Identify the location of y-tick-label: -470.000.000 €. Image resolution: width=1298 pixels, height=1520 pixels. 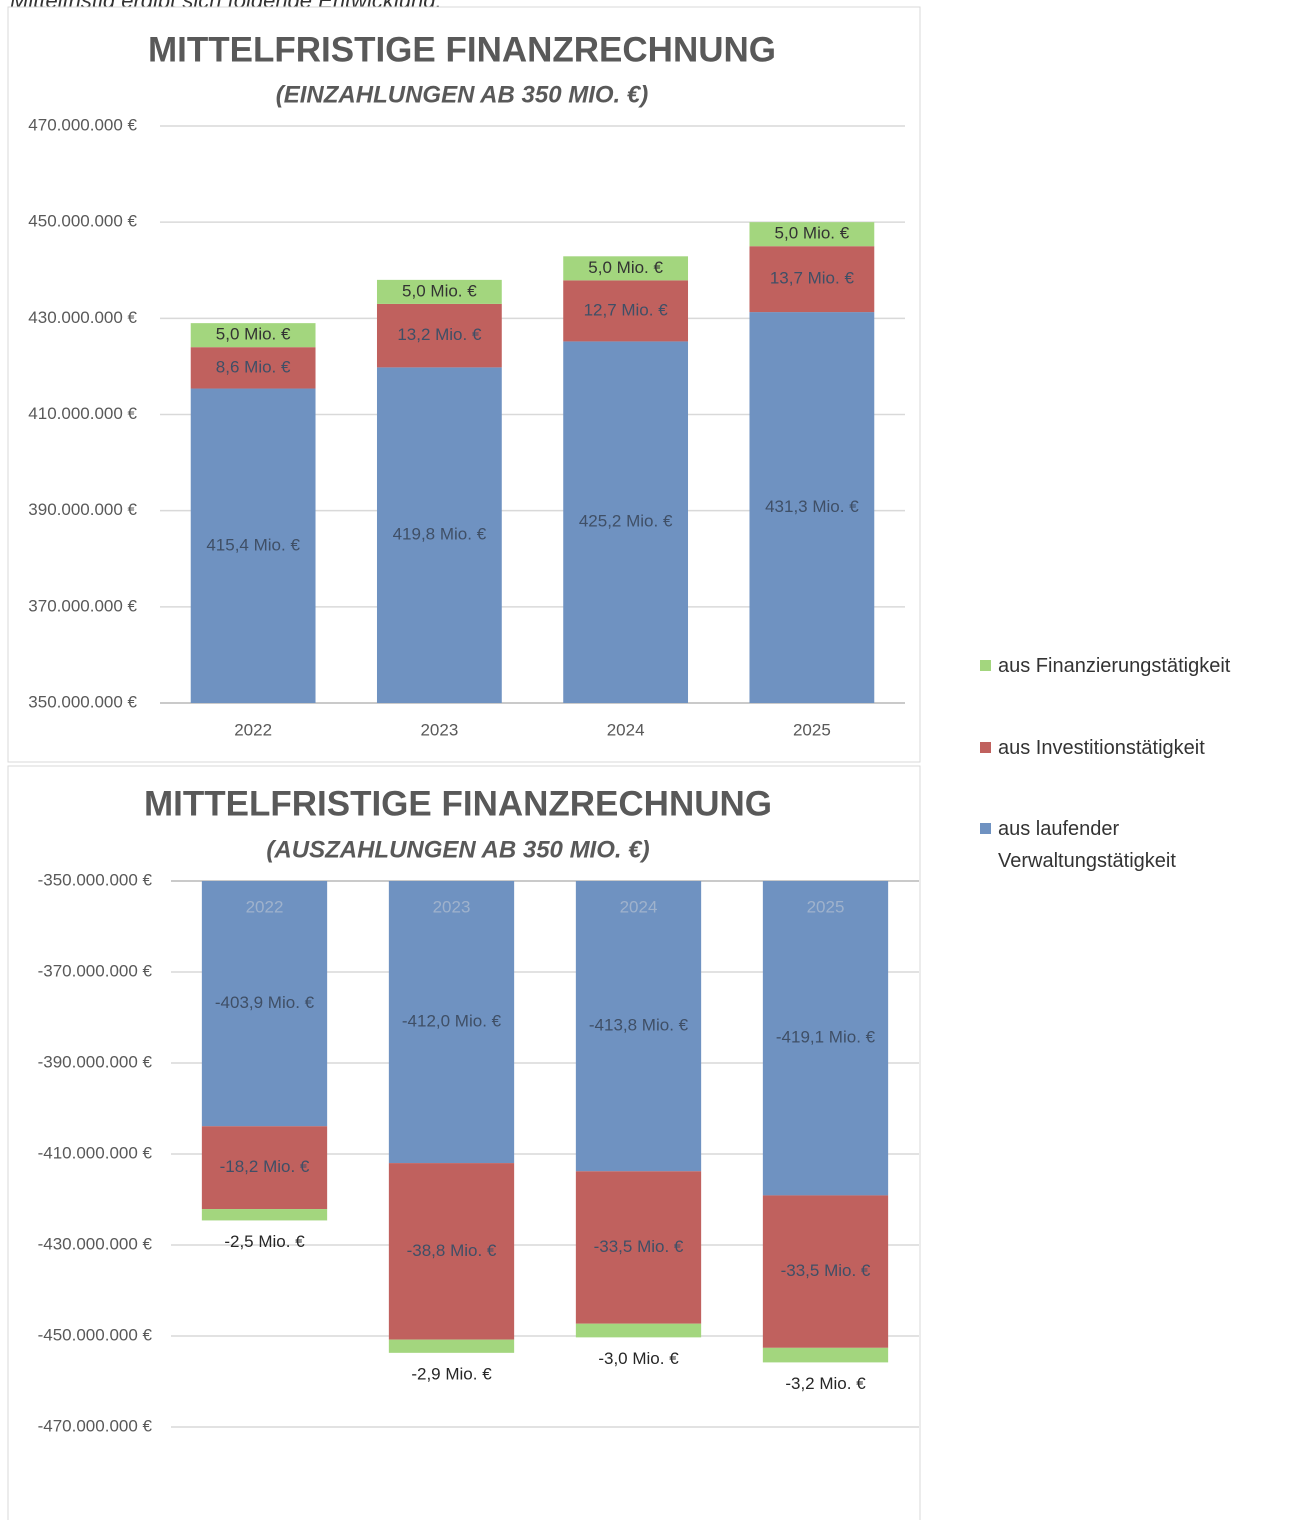
(95, 1425).